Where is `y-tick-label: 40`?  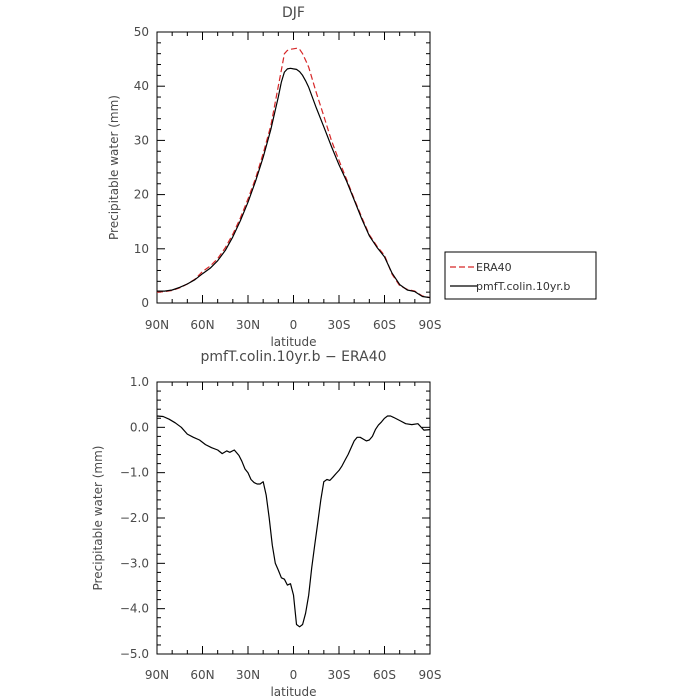
y-tick-label: 40 is located at coordinates (141, 86).